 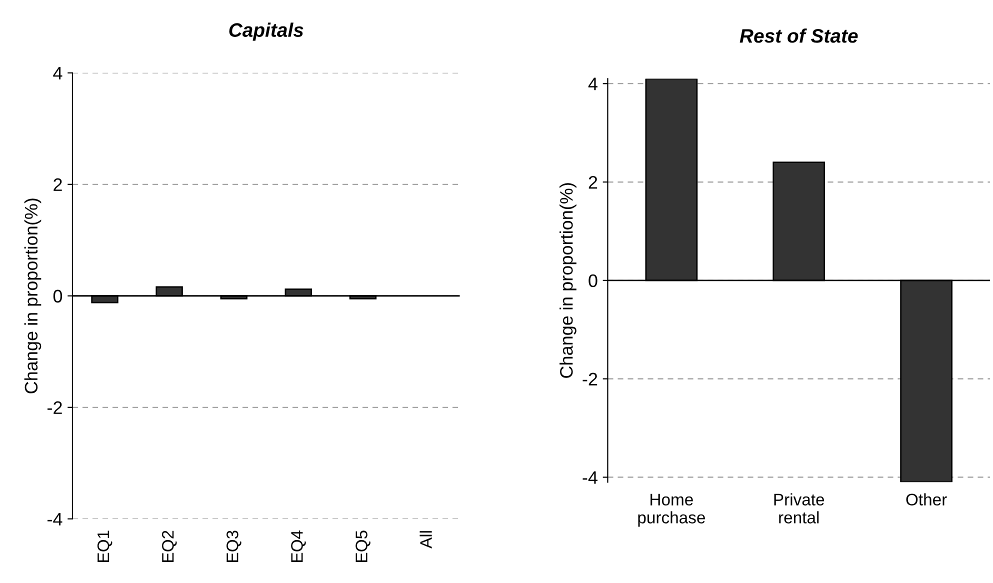 I want to click on x-tick-label: Other, so click(x=926, y=499).